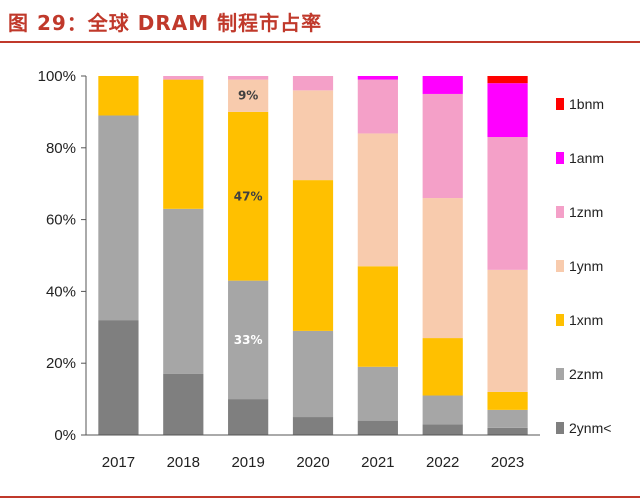  Describe the element at coordinates (560, 104) in the screenshot. I see `legend-swatch-1bnm` at that location.